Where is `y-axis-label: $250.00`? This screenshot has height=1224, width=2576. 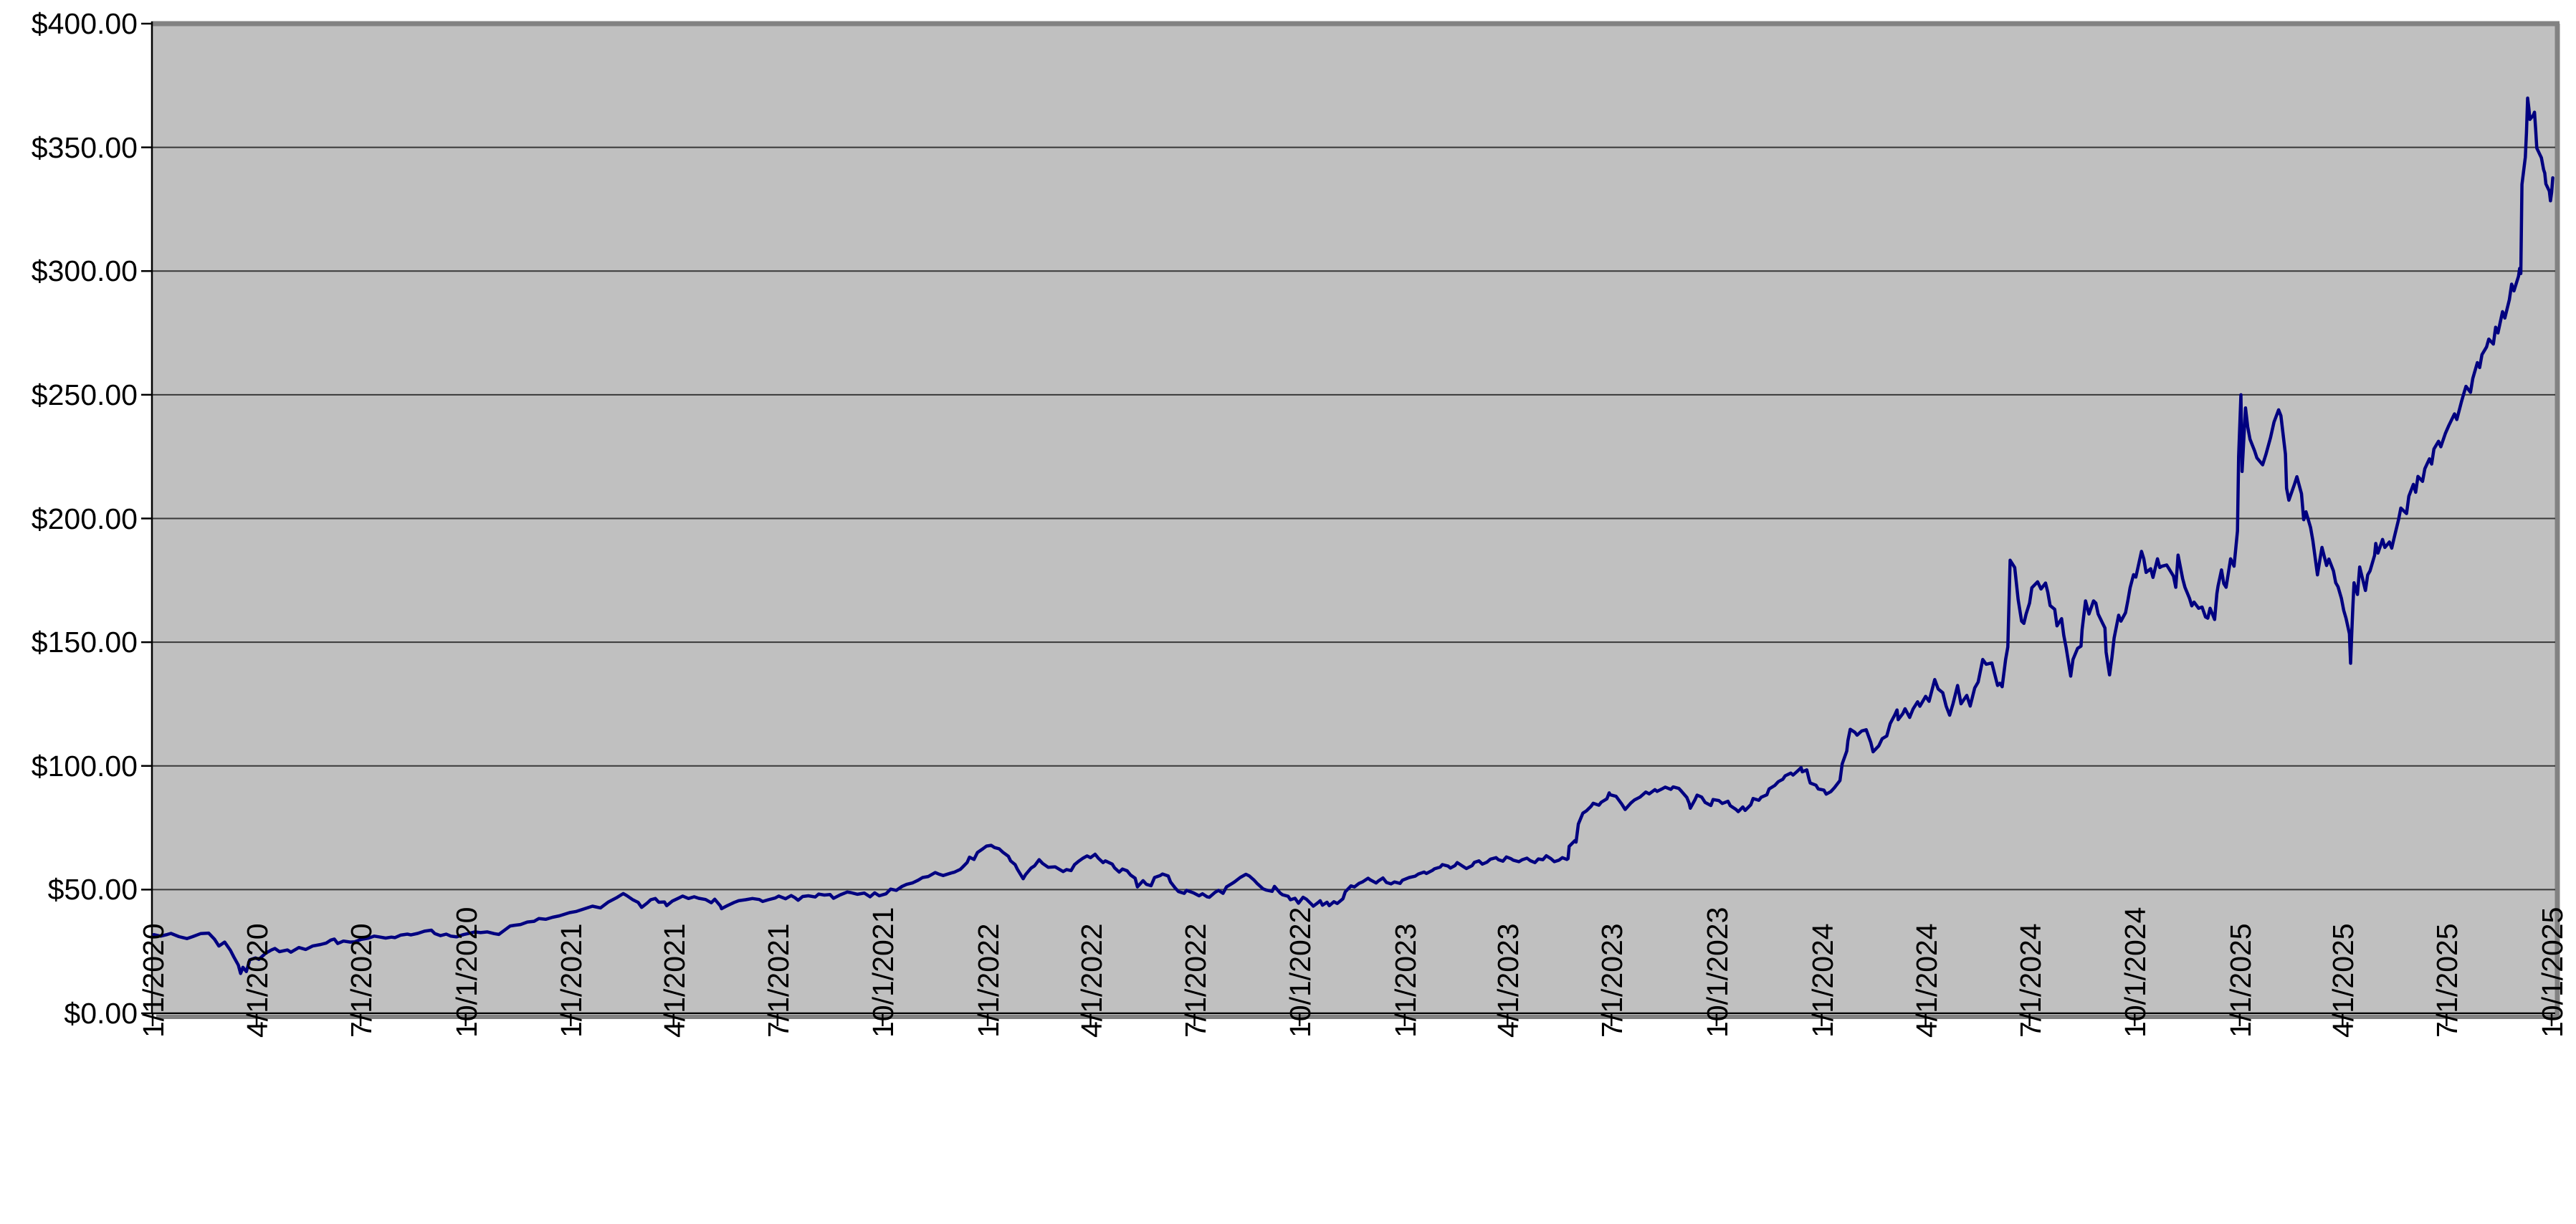
y-axis-label: $250.00 is located at coordinates (84, 394).